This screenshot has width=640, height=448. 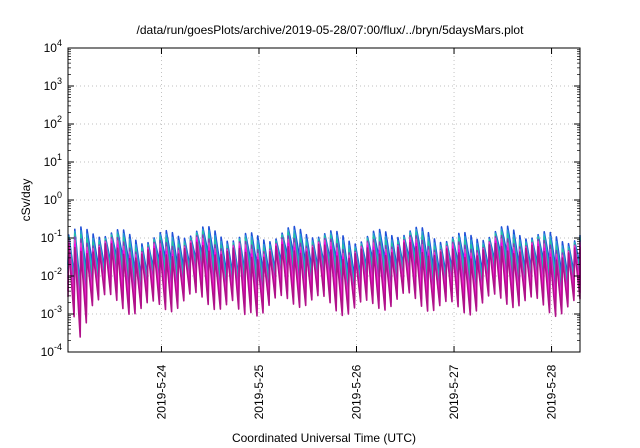 I want to click on y-tick-label: 10⁻³, so click(x=51, y=312).